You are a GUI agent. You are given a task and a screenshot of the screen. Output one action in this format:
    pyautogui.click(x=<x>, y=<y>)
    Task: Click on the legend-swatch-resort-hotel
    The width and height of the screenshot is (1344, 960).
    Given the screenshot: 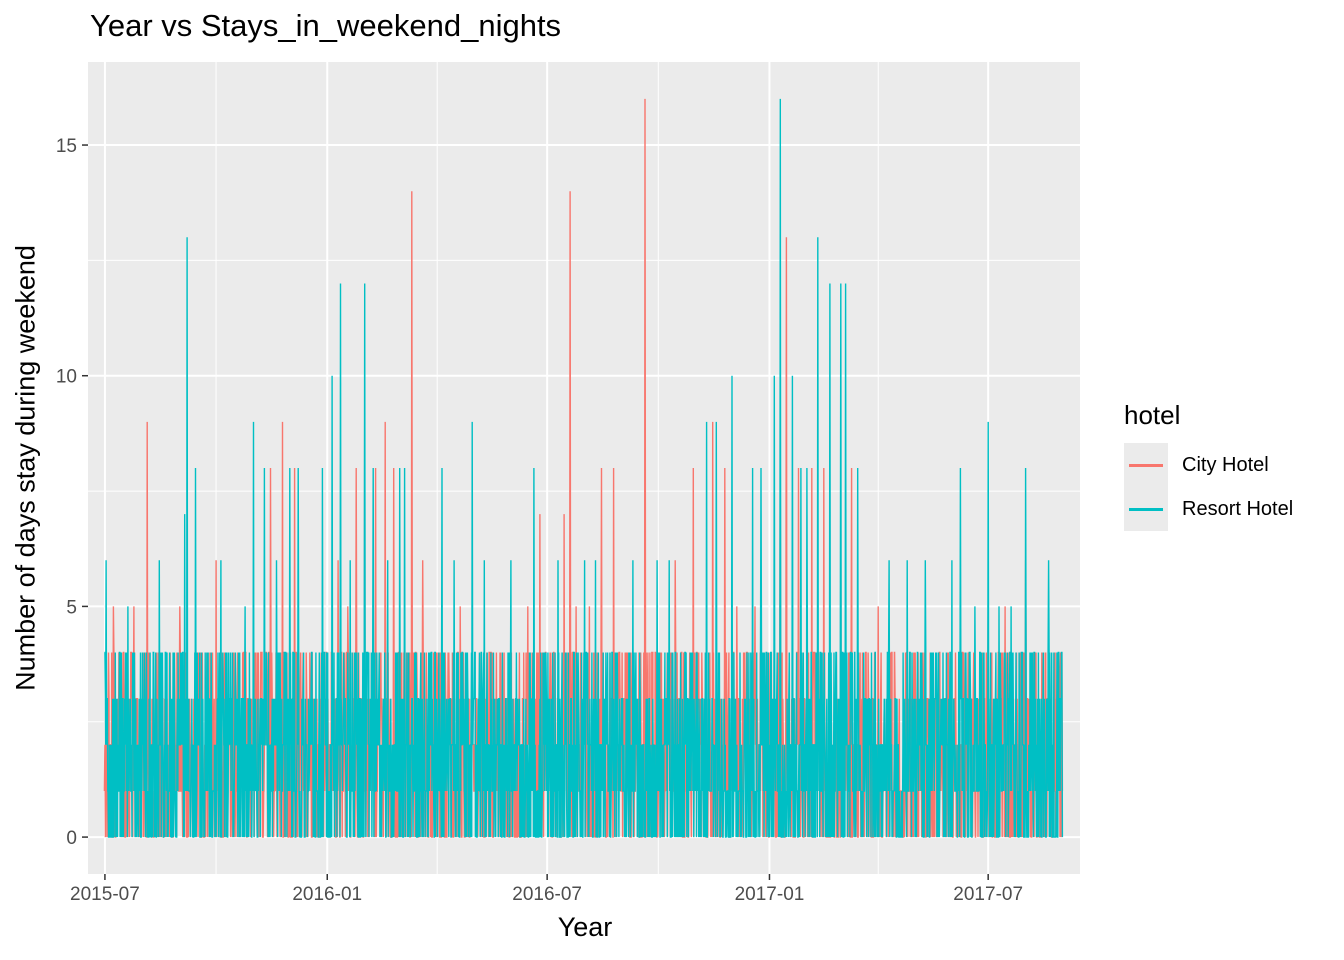 What is the action you would take?
    pyautogui.click(x=1146, y=509)
    